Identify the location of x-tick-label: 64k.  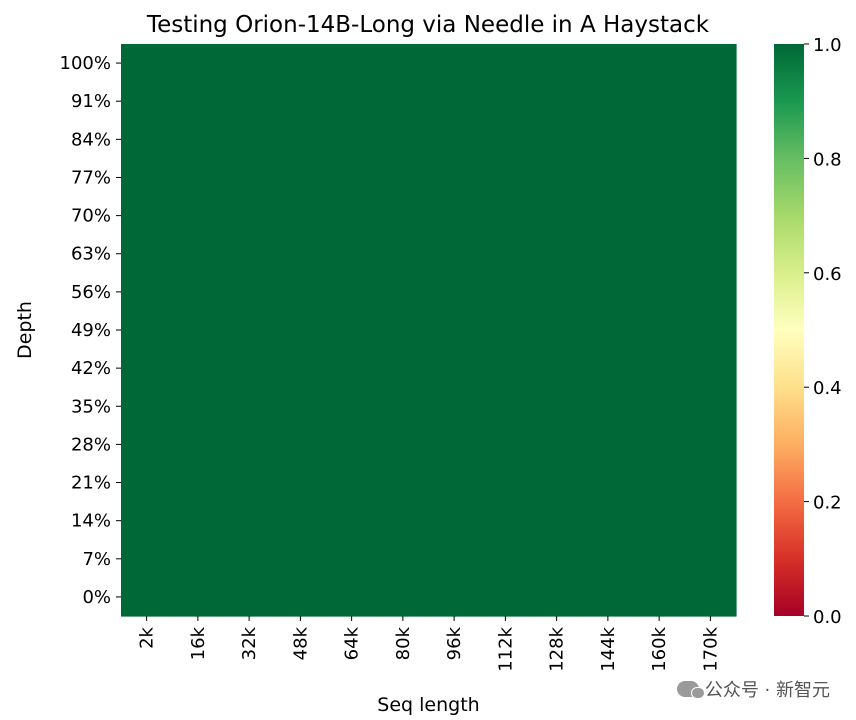
(352, 643).